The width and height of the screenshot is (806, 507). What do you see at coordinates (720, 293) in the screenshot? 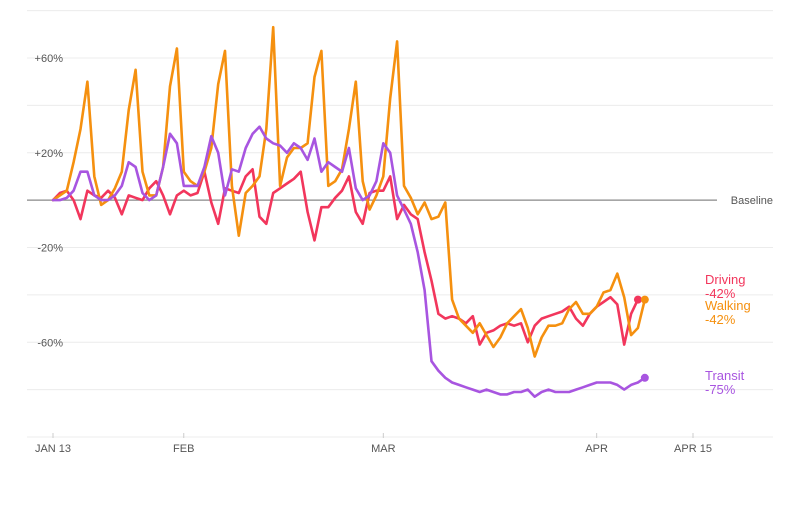
I see `series-end-value-driving: -42%` at bounding box center [720, 293].